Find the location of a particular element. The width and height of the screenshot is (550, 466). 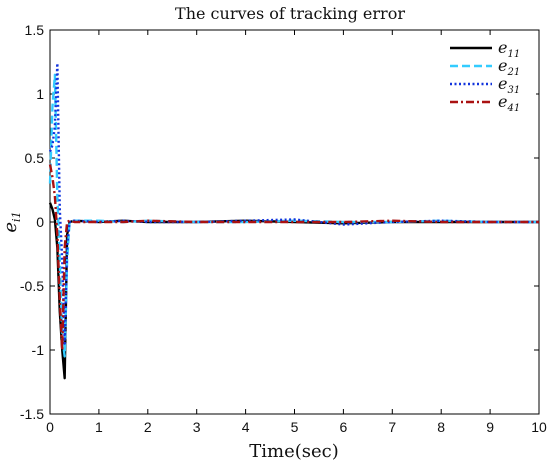

legend-label-e41-main: e is located at coordinates (502, 101).